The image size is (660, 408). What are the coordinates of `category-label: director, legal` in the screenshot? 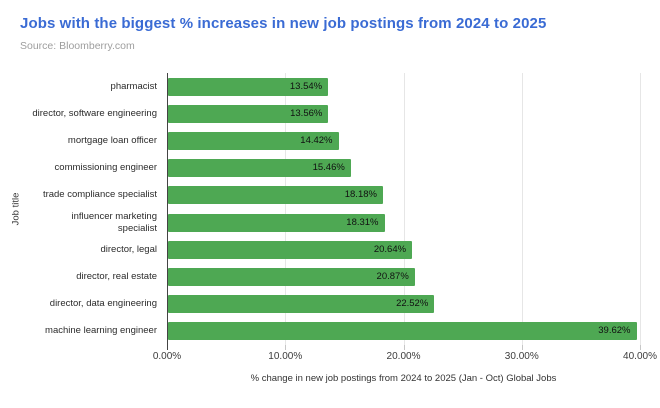 It's located at (128, 249).